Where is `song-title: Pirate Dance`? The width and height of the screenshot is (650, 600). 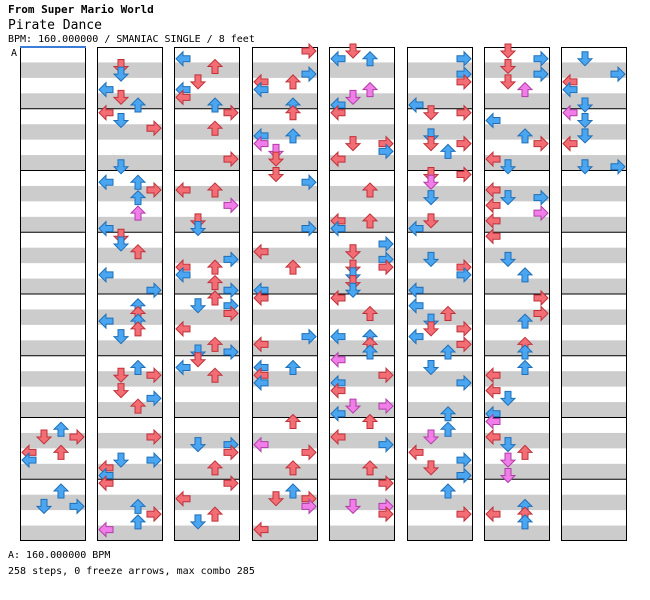 song-title: Pirate Dance is located at coordinates (55, 25).